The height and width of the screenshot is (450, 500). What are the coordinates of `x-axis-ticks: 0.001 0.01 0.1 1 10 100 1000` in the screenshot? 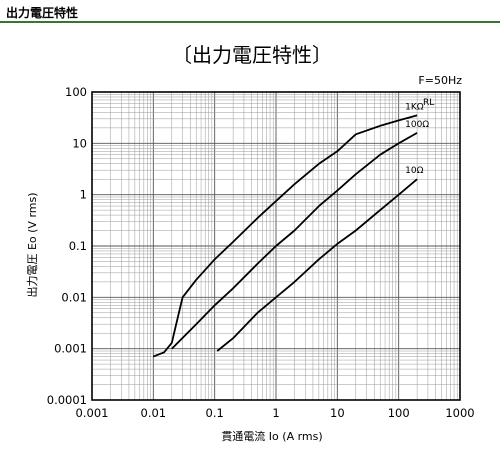 It's located at (275, 413).